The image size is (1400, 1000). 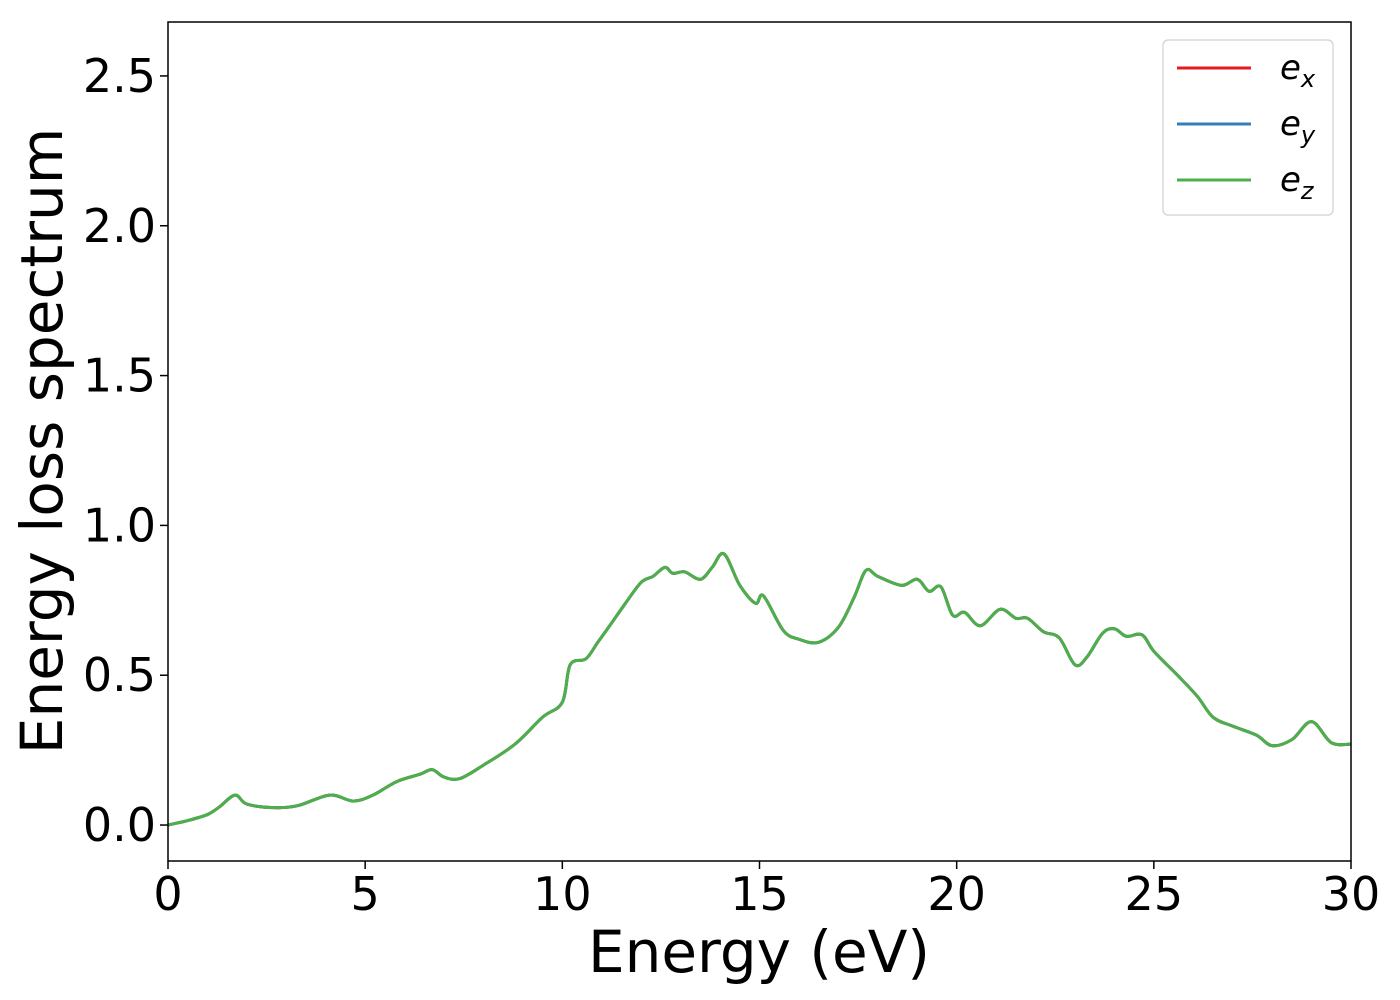 I want to click on y-axis-label: Energy loss spectrum, so click(x=42, y=441).